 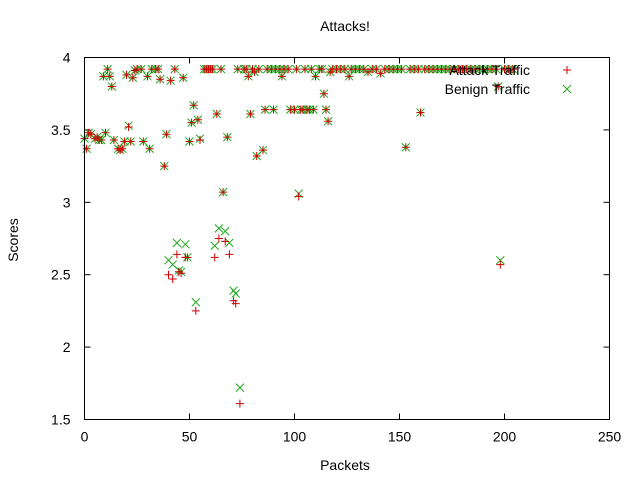 I want to click on chart-title: Attacks!, so click(x=345, y=26).